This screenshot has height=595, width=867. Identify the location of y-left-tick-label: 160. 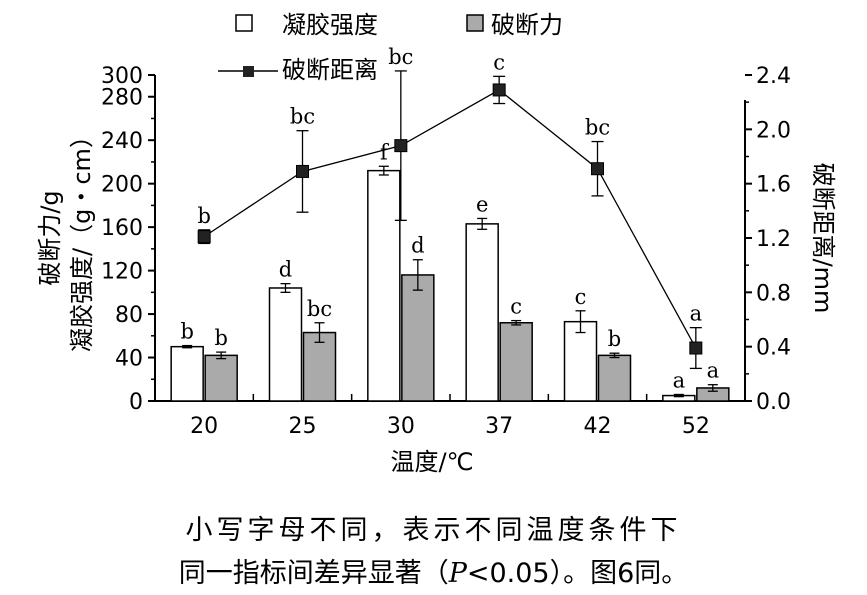
(122, 228).